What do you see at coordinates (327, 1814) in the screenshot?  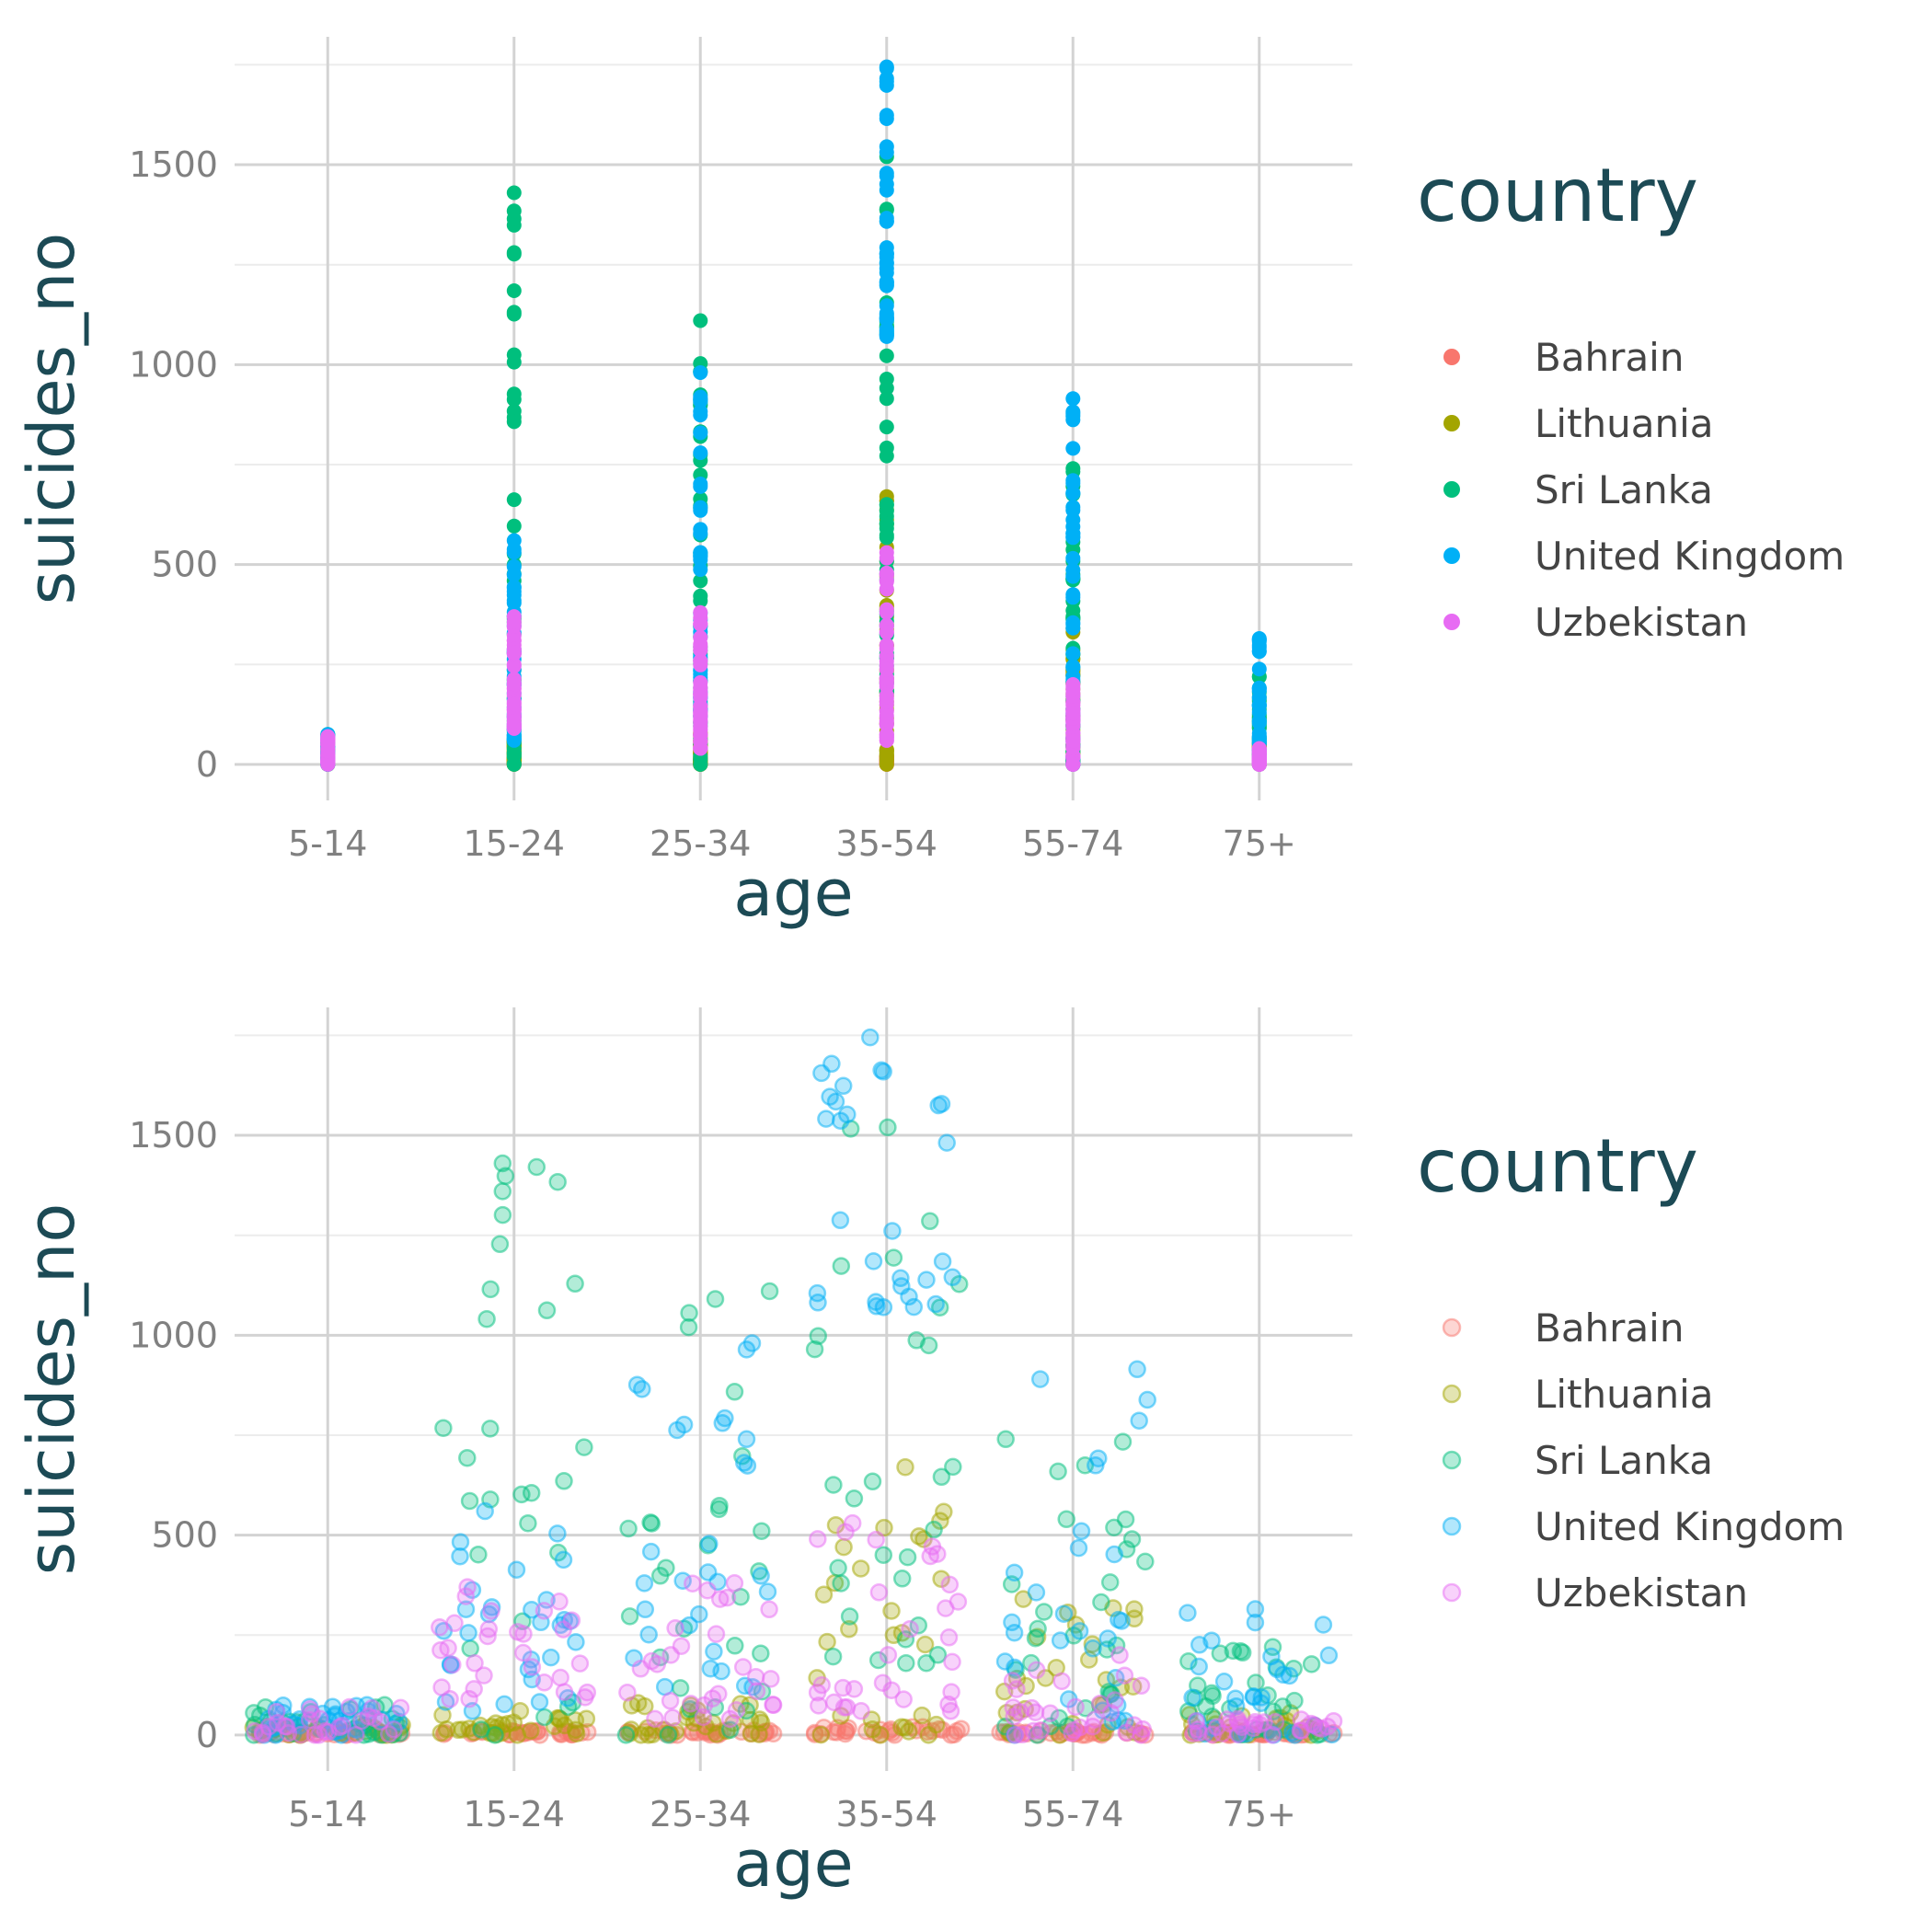 I see `x-tick-label: 5-14` at bounding box center [327, 1814].